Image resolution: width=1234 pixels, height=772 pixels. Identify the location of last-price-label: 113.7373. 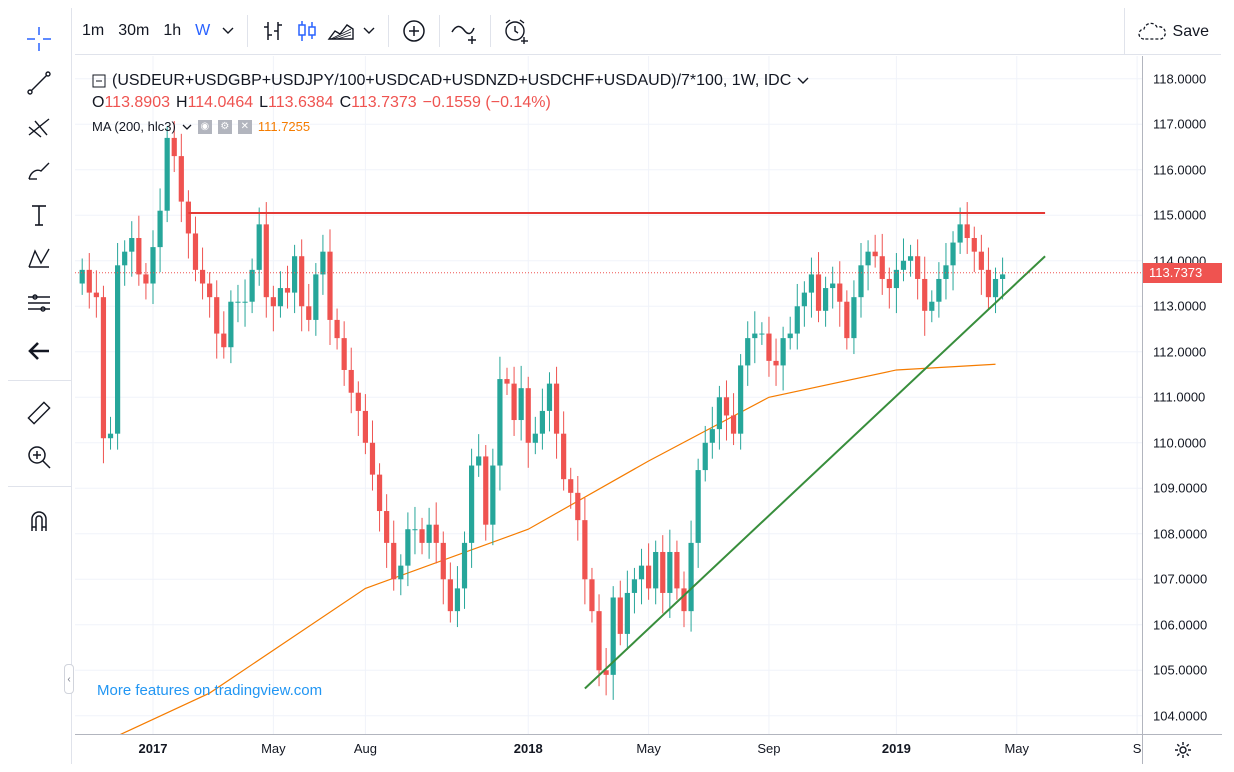
(1182, 272).